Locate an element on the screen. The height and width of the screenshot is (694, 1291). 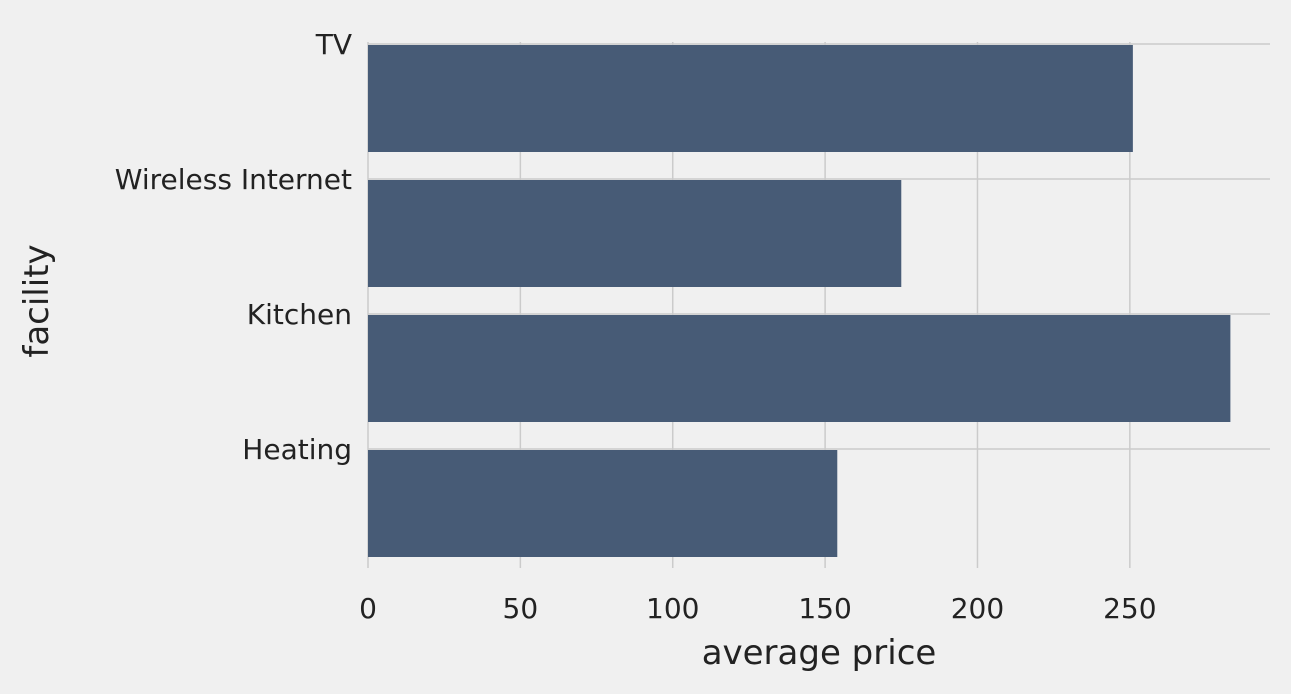
y-tick-label: Wireless Internet is located at coordinates (233, 179).